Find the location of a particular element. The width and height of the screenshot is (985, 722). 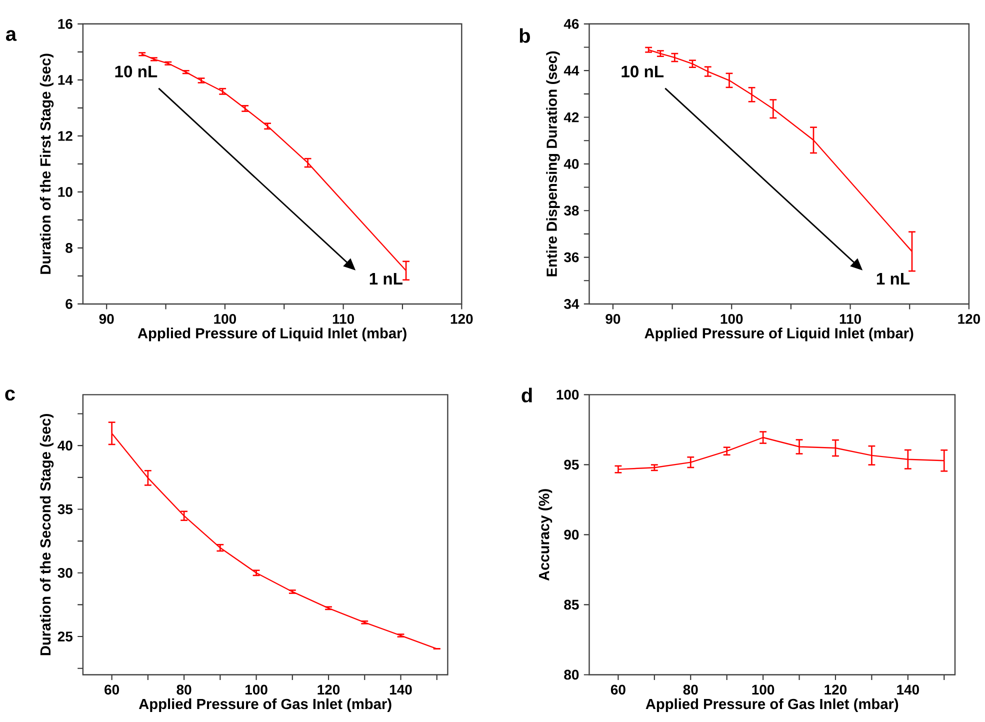

y-tick-label: 36 is located at coordinates (571, 257).